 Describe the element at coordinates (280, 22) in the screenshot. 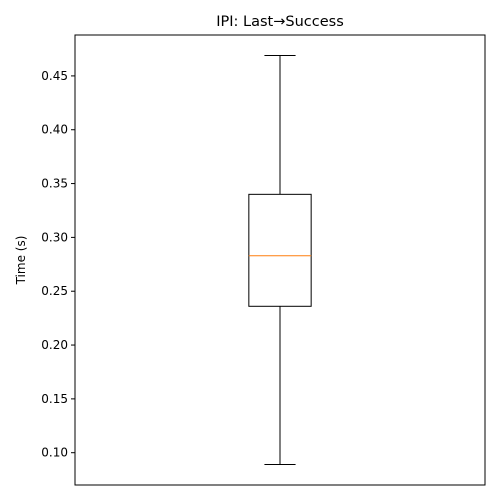

I see `chart-title: IPI: Last→Success` at that location.